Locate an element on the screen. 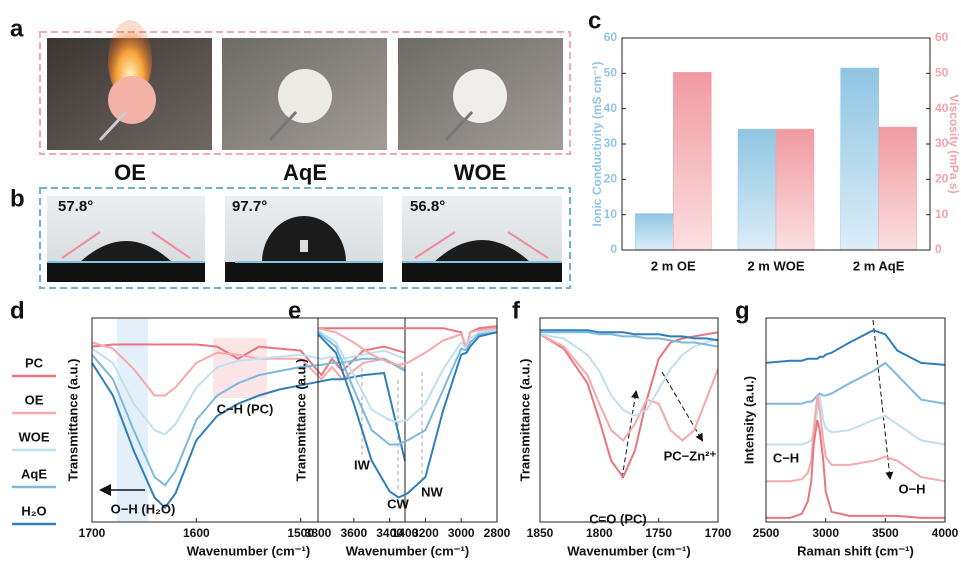  y-tick-label: 50 is located at coordinates (611, 73).